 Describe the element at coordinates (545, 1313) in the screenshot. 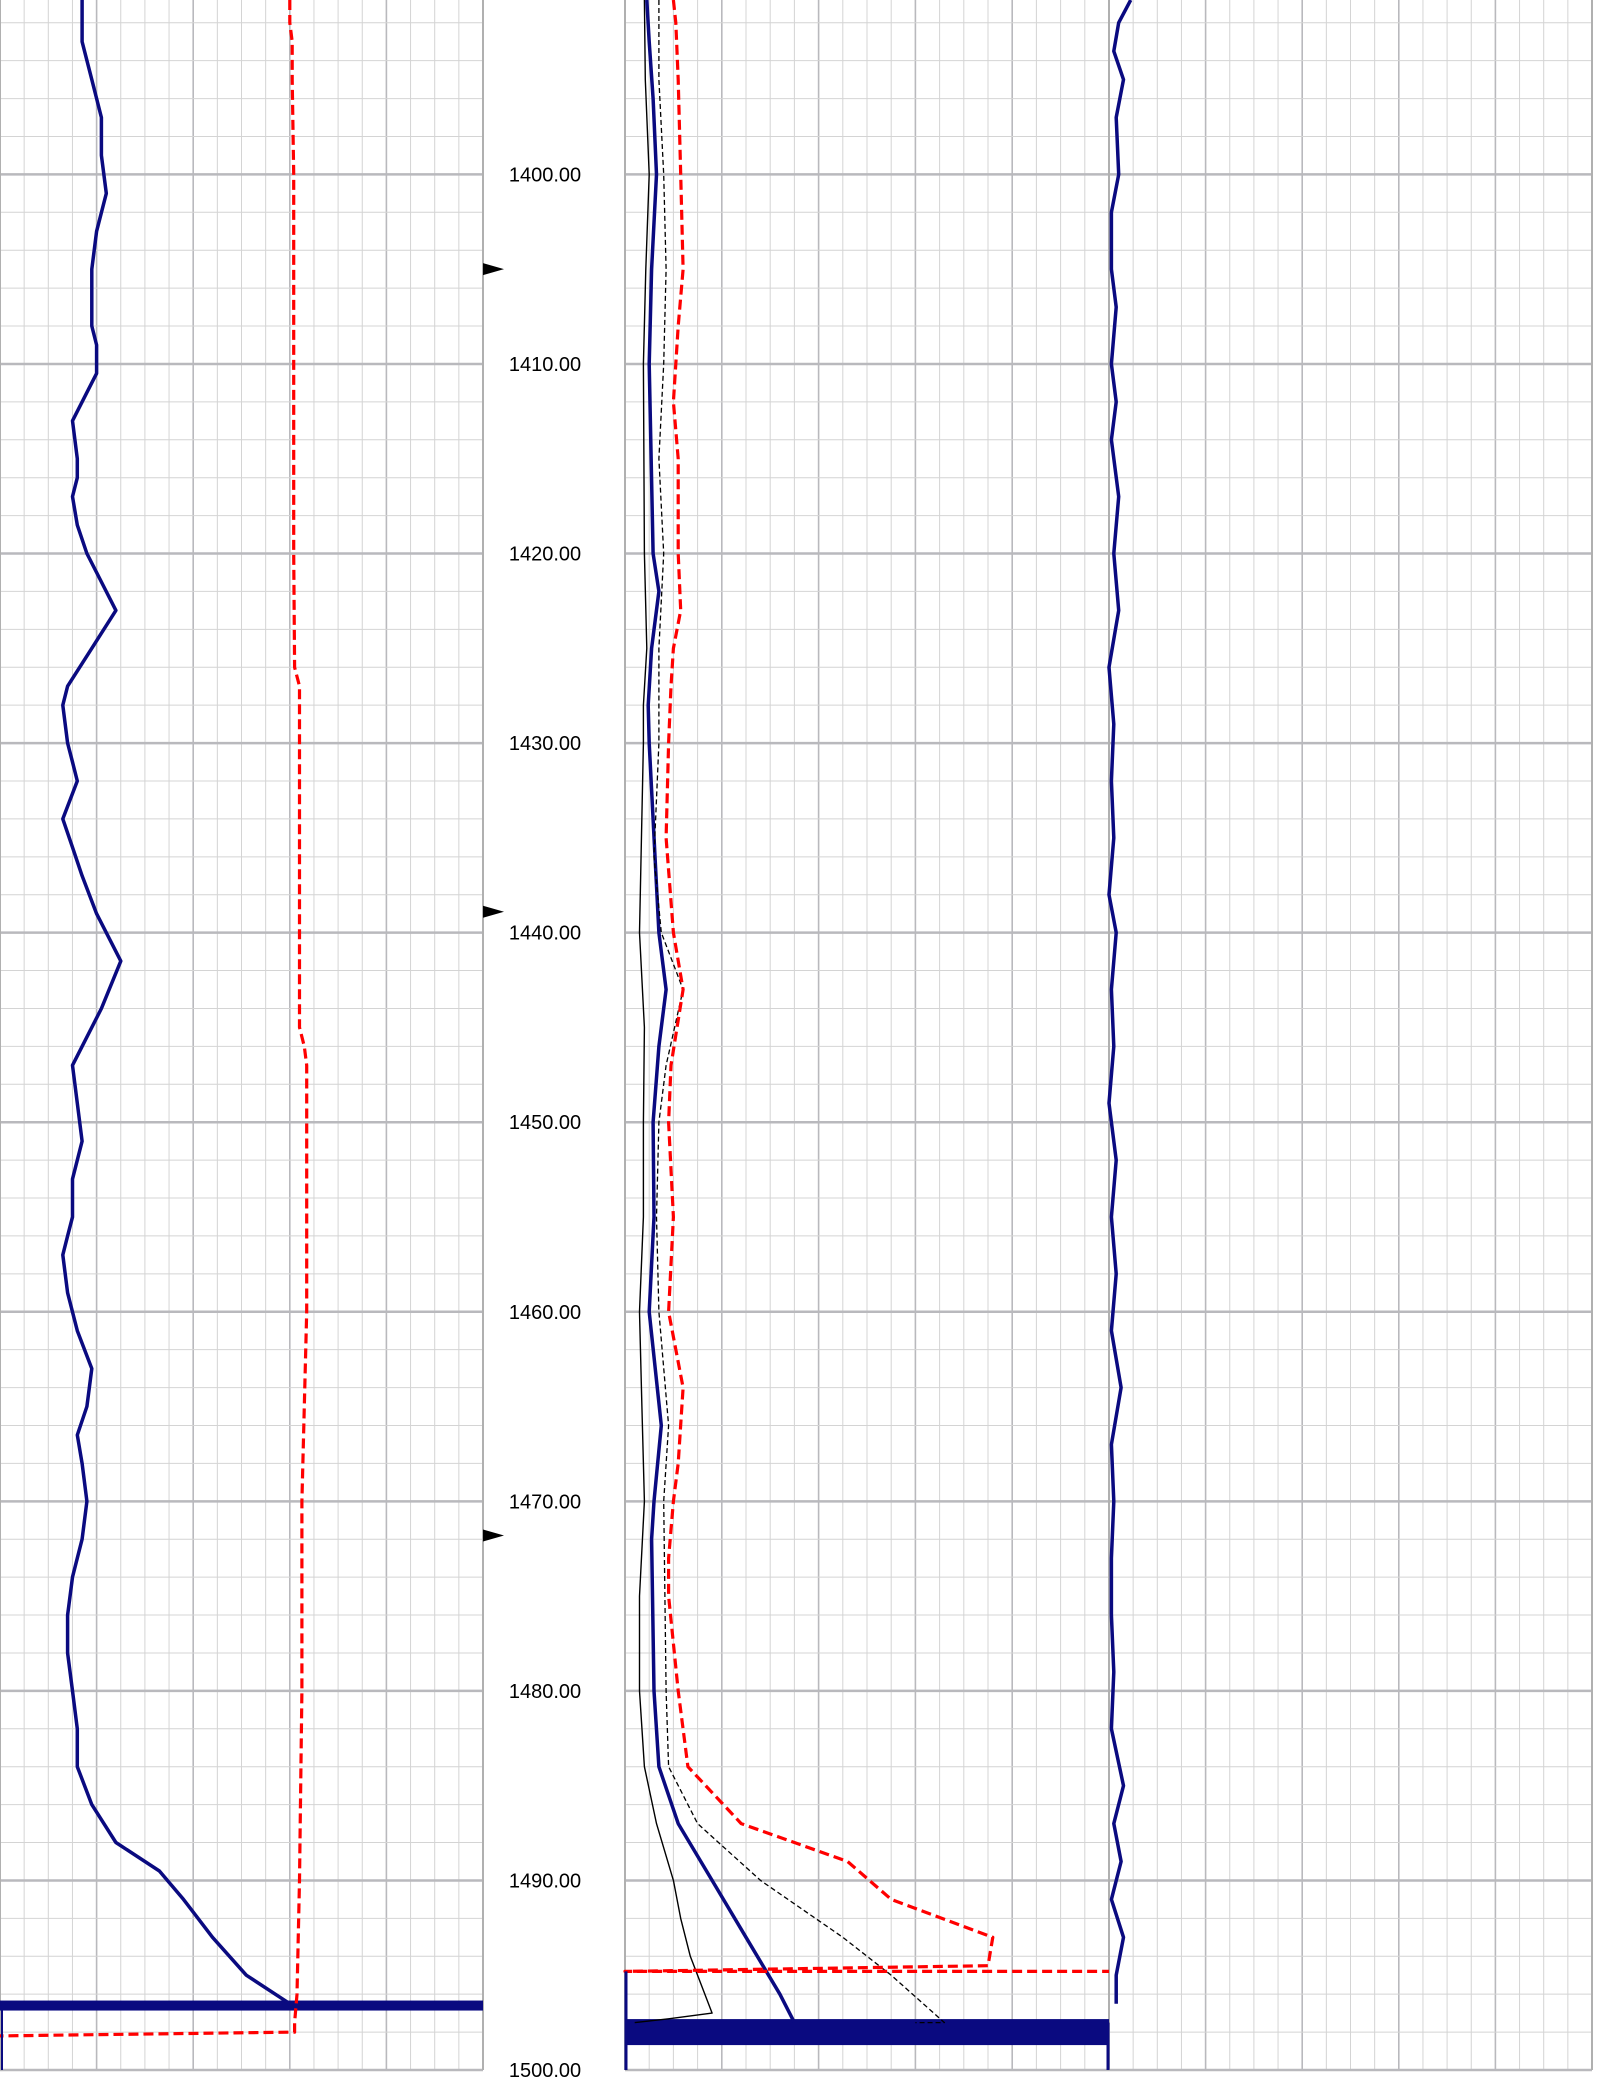

I see `depth-tick-label: 1460.00` at that location.